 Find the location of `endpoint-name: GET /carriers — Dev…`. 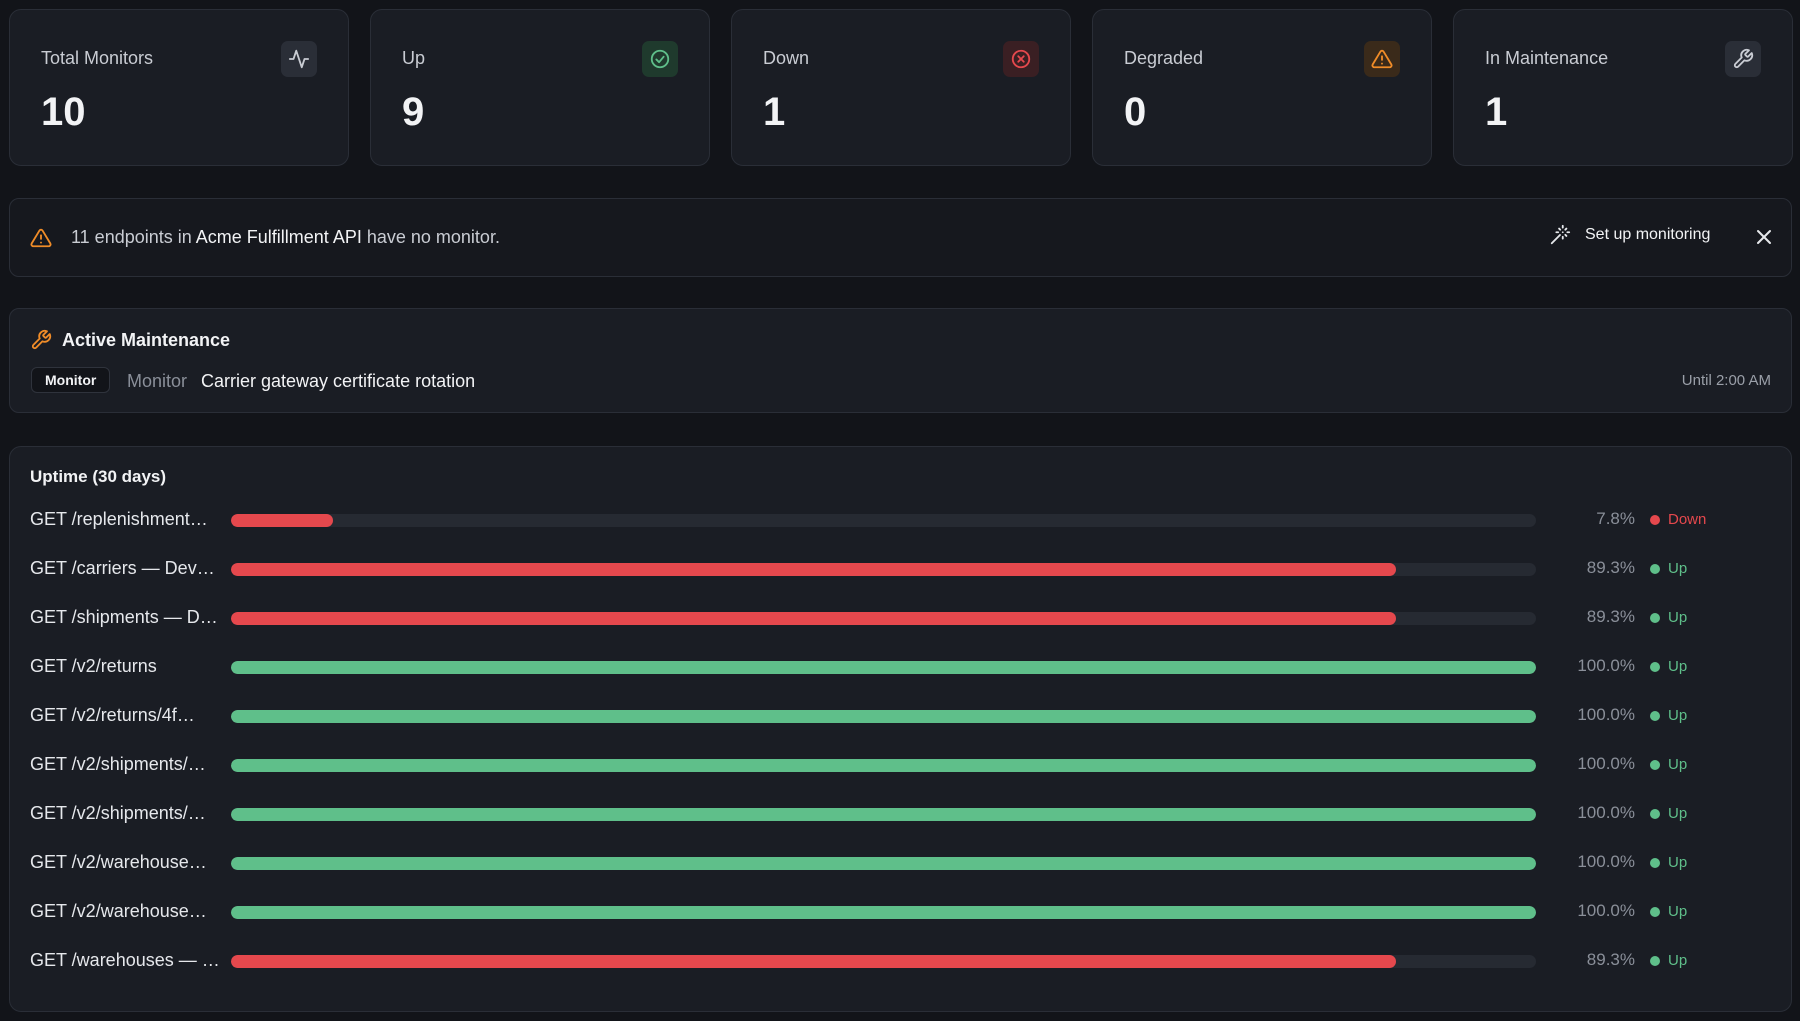

endpoint-name: GET /carriers — Dev… is located at coordinates (122, 568).